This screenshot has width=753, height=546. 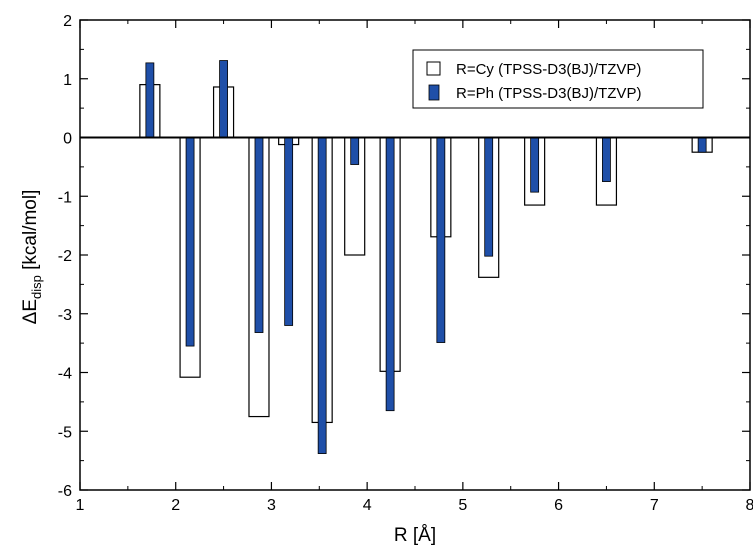 What do you see at coordinates (65, 432) in the screenshot?
I see `y-tick-label: -5` at bounding box center [65, 432].